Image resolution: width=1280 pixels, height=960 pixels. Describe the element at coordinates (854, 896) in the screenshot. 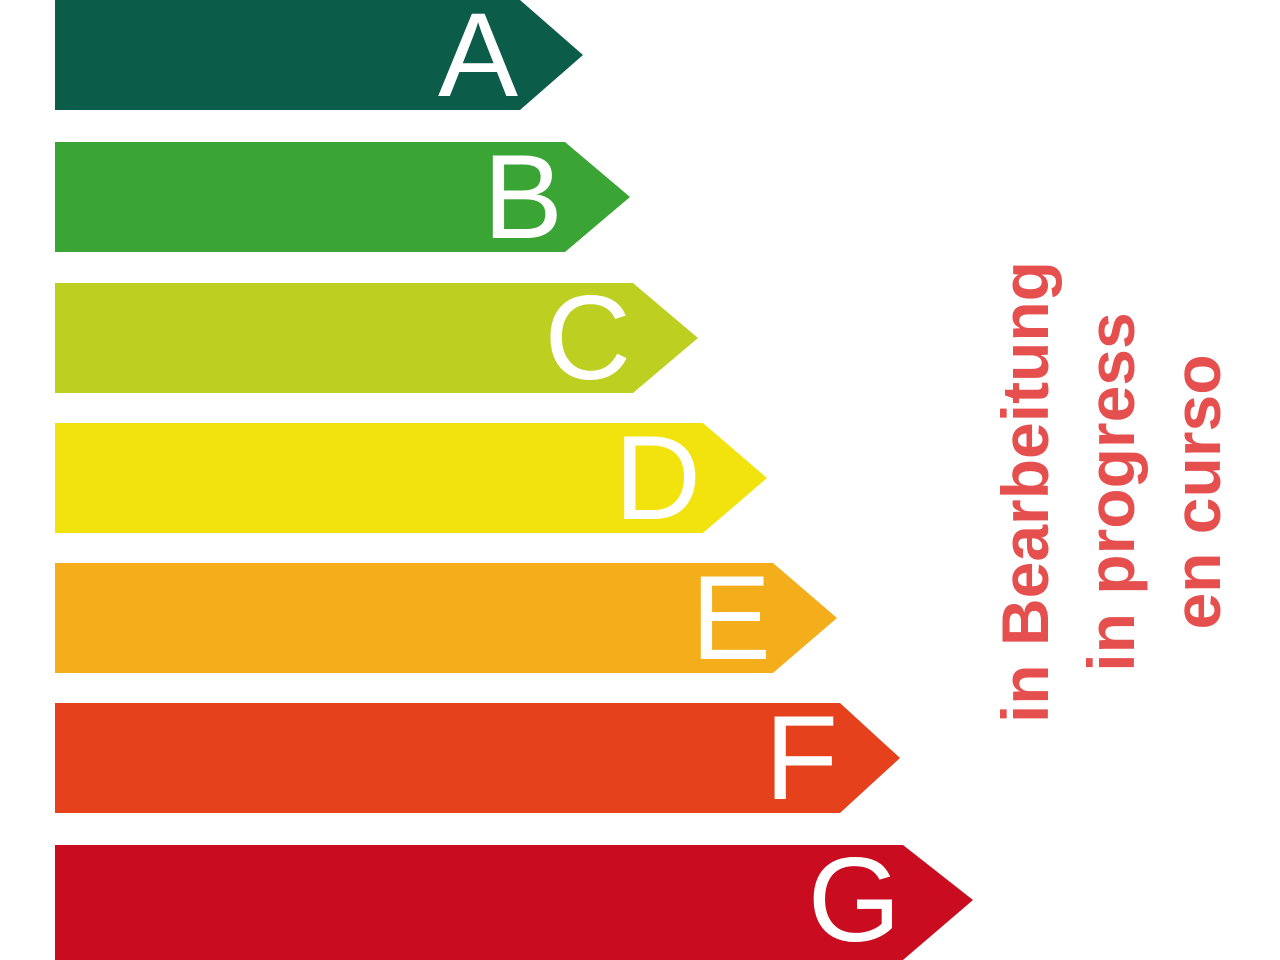

I see `grade-letter-G: G` at that location.